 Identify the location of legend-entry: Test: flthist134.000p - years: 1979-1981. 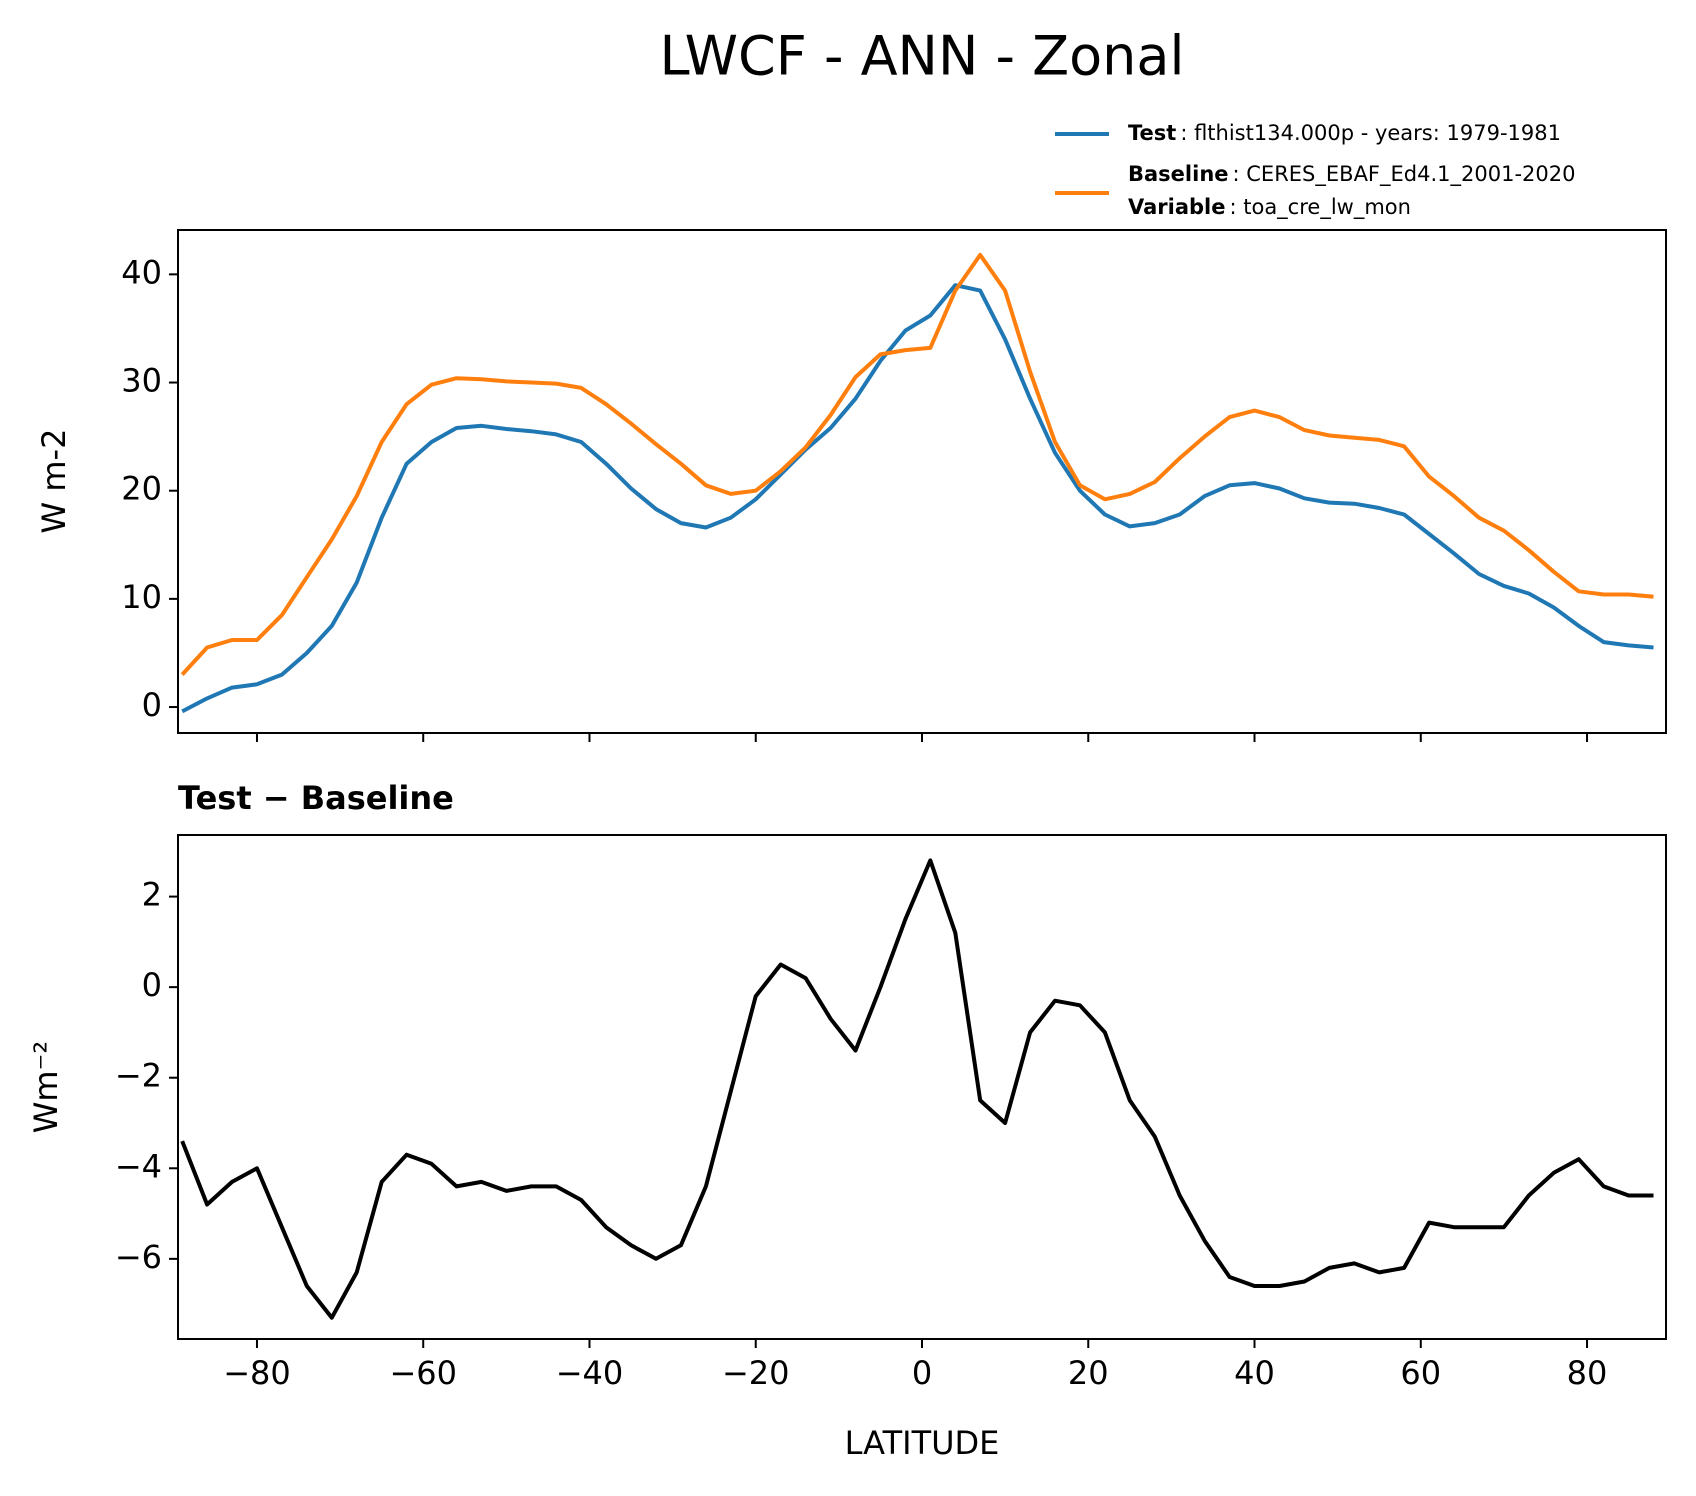
(1344, 133).